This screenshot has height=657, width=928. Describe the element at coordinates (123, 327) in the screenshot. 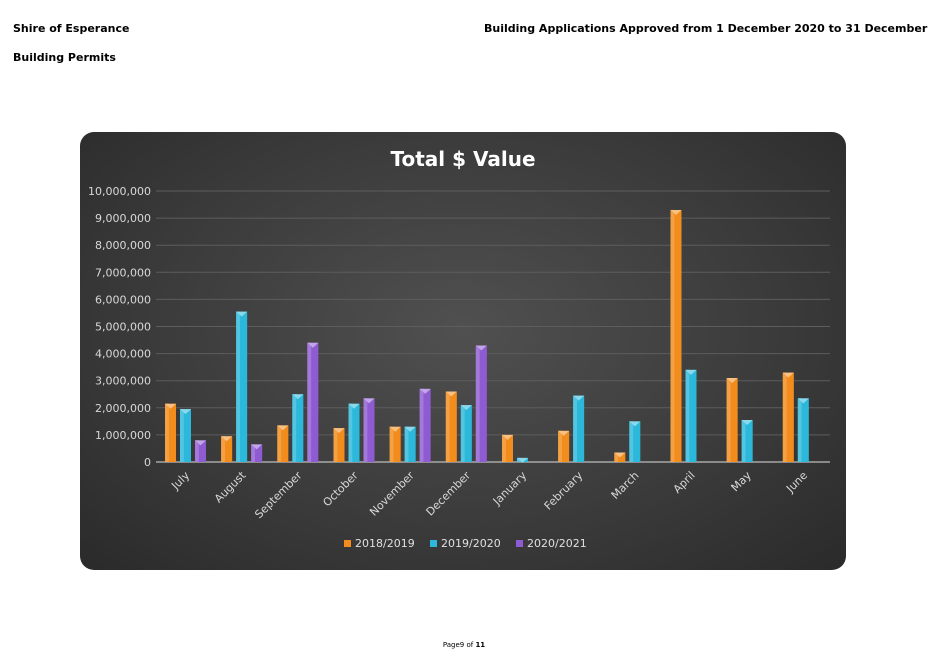

I see `y-tick-label: 5,000,000` at that location.